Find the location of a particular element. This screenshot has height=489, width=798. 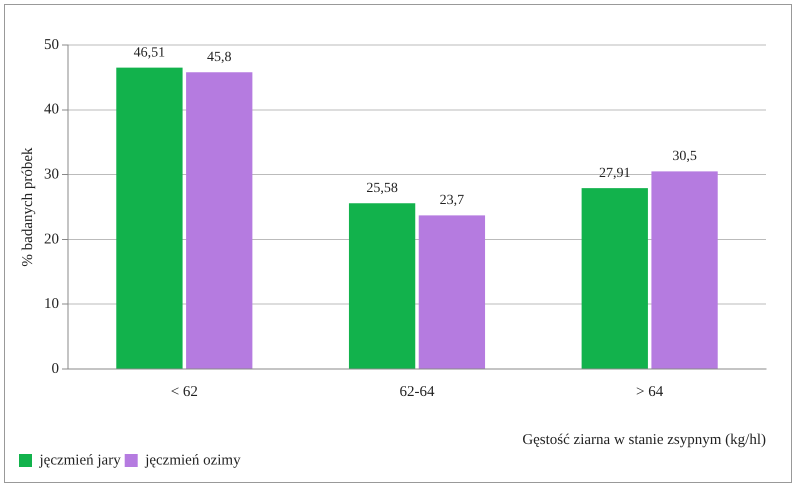

legend-label: jęczmień ozimy is located at coordinates (193, 460).